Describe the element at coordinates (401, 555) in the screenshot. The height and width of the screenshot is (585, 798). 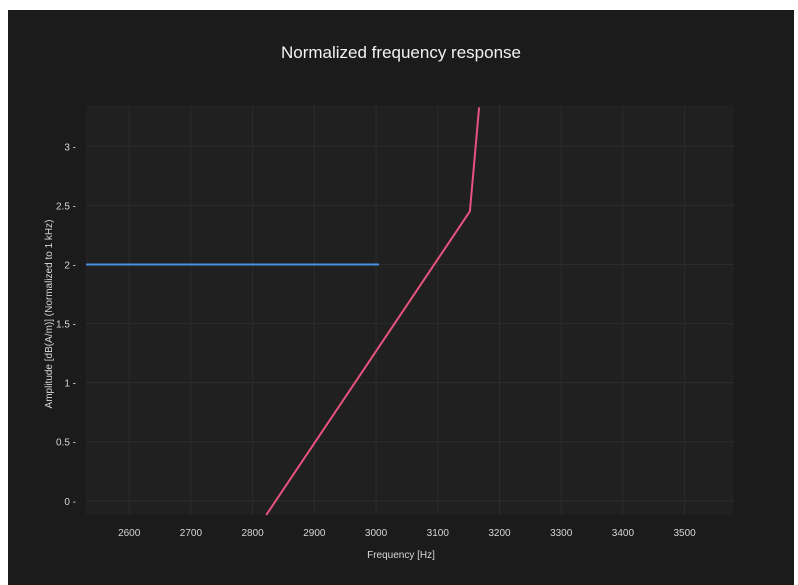
I see `x-axis-label: Frequency [Hz]` at that location.